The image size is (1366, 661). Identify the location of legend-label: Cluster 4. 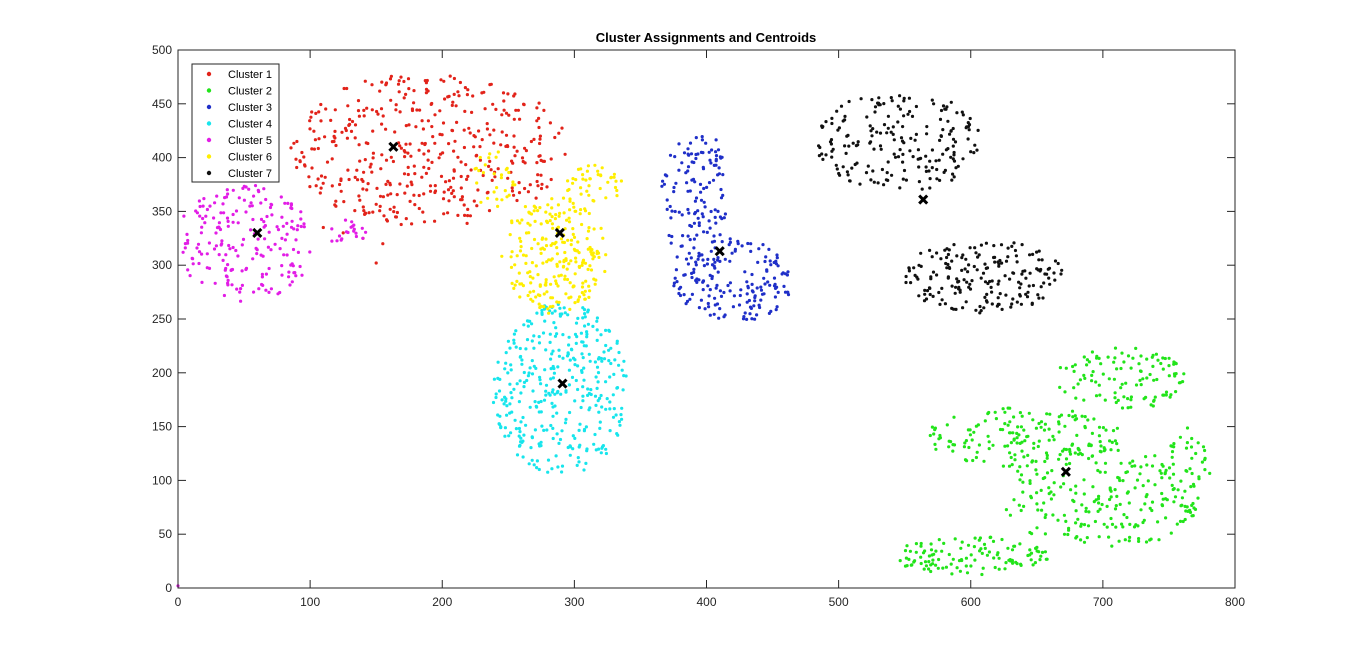
(250, 125).